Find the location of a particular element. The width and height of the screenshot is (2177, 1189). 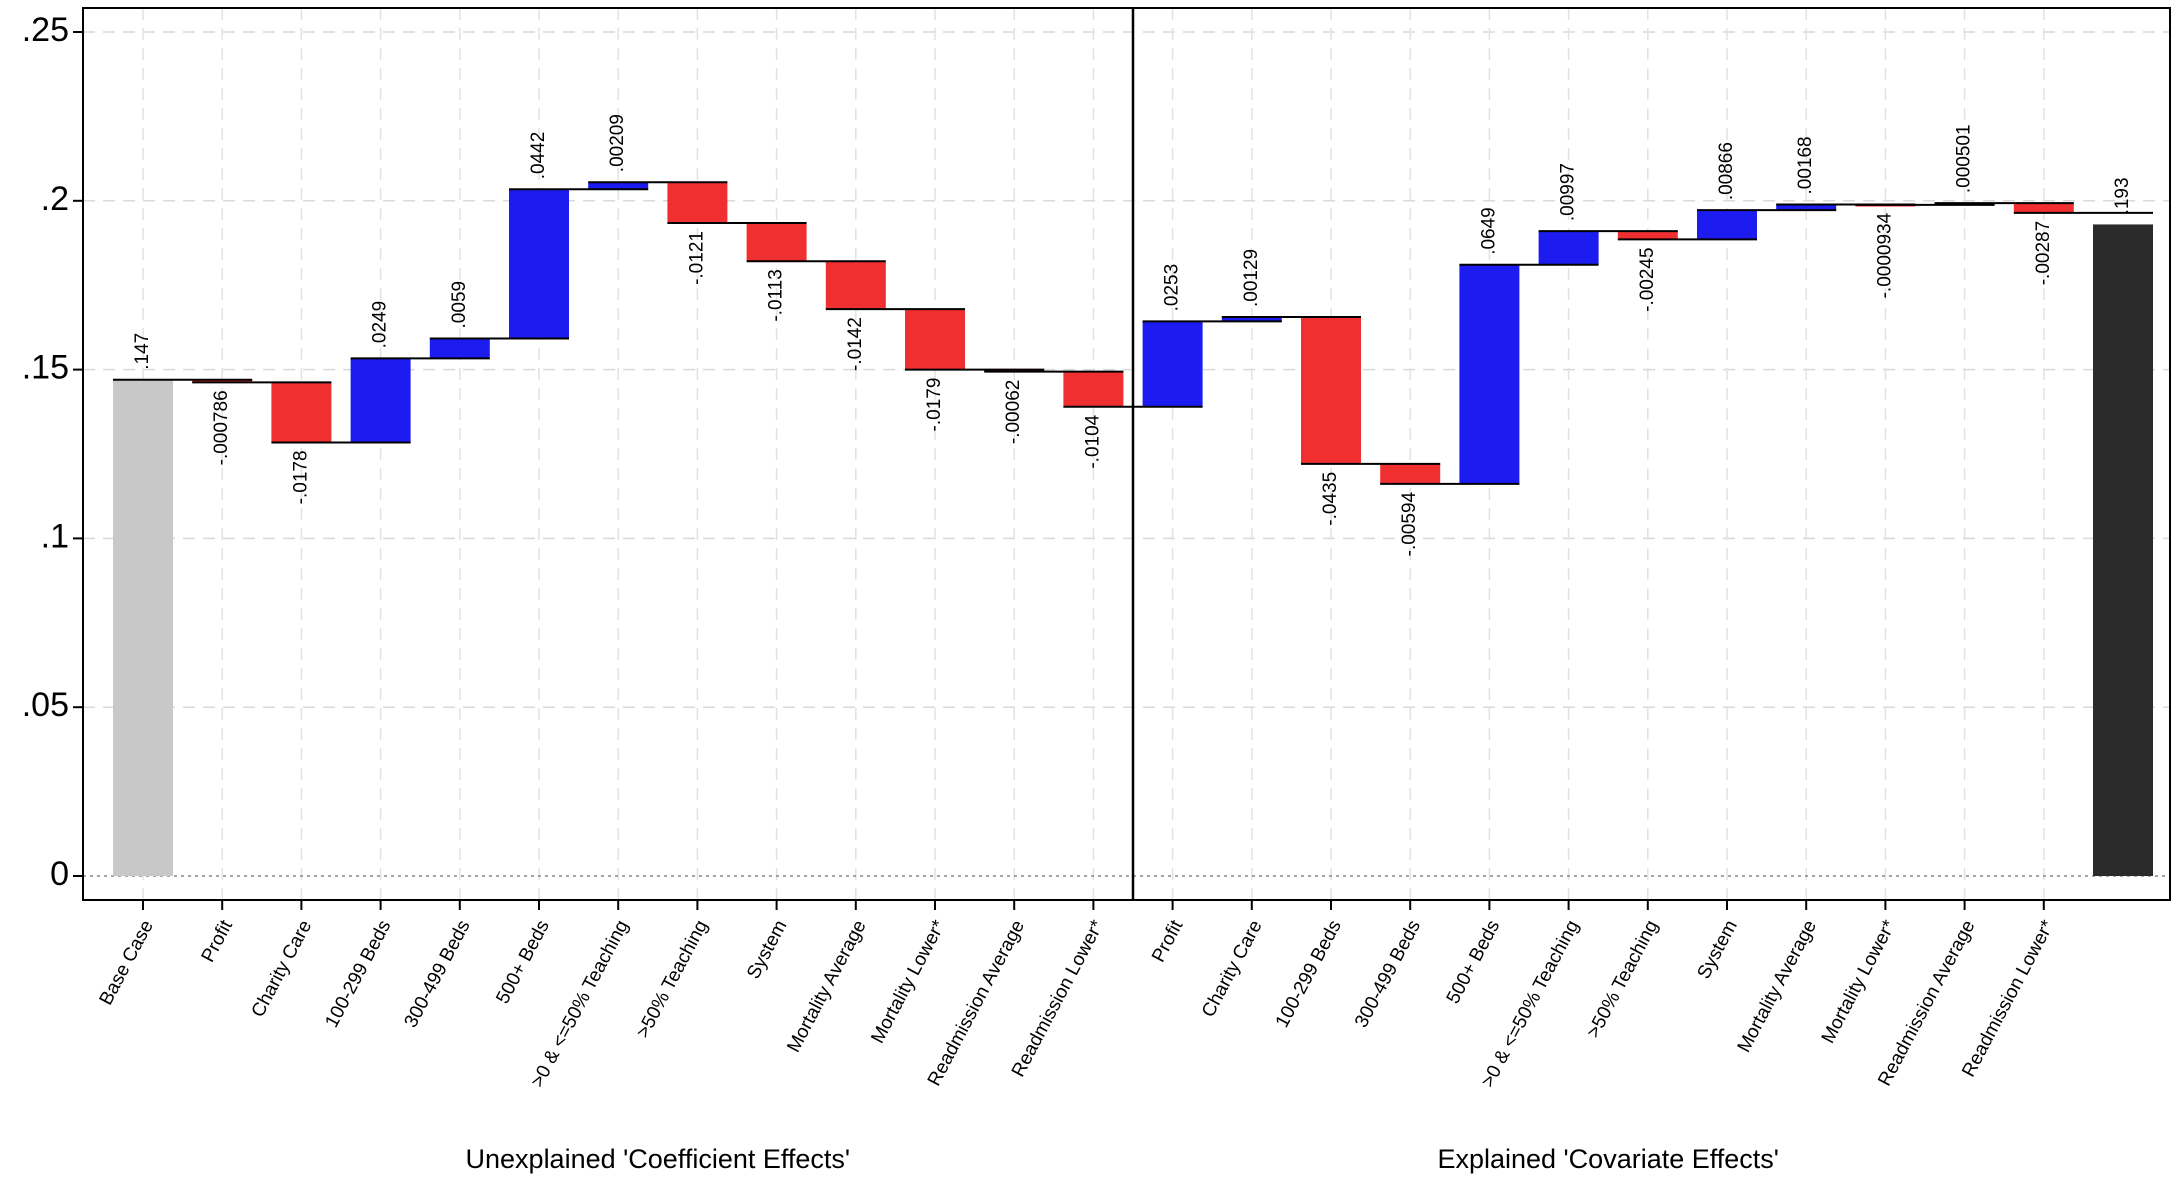

data-label: -.00062 is located at coordinates (1013, 412).